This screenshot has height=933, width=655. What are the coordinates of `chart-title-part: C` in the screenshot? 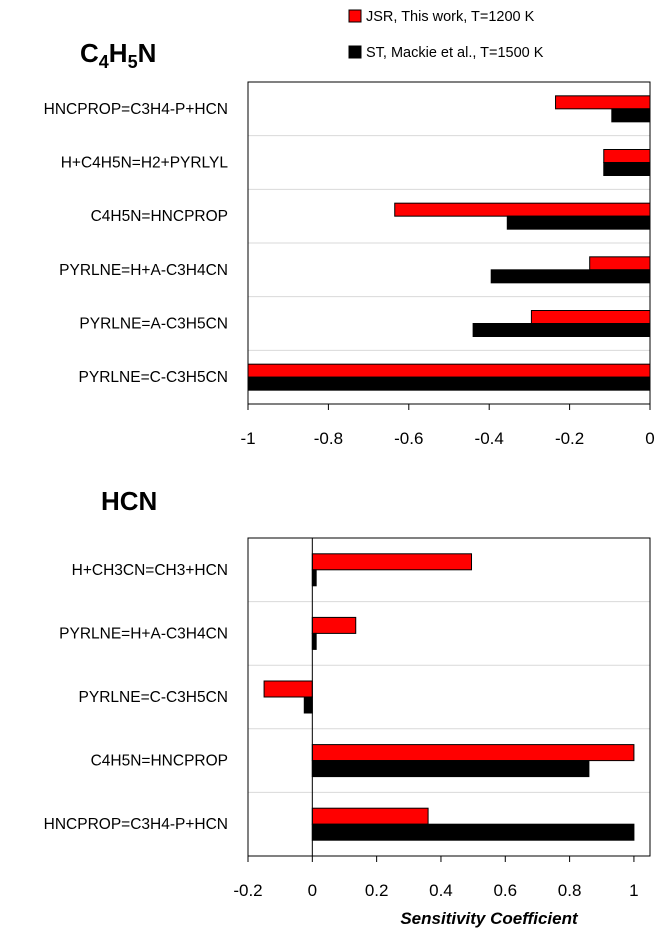 It's located at (89, 53).